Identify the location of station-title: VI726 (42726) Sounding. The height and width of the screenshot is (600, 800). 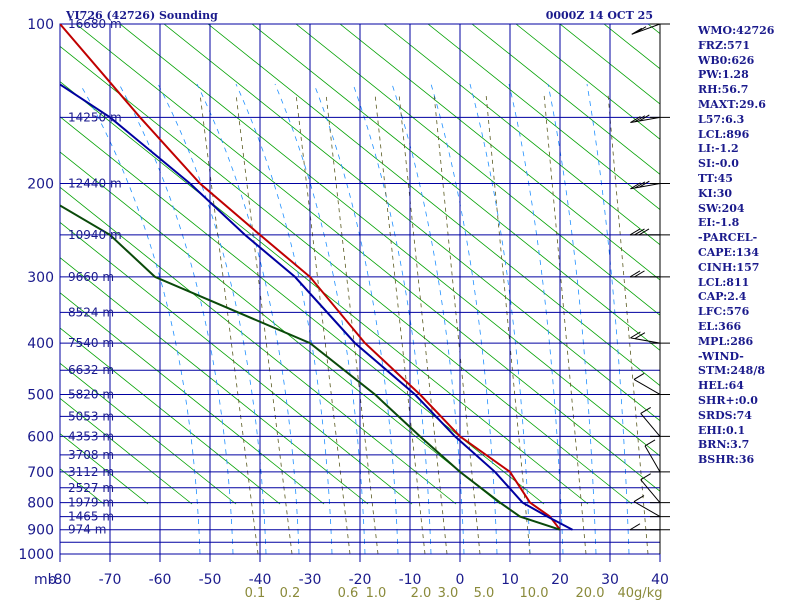
(141, 15).